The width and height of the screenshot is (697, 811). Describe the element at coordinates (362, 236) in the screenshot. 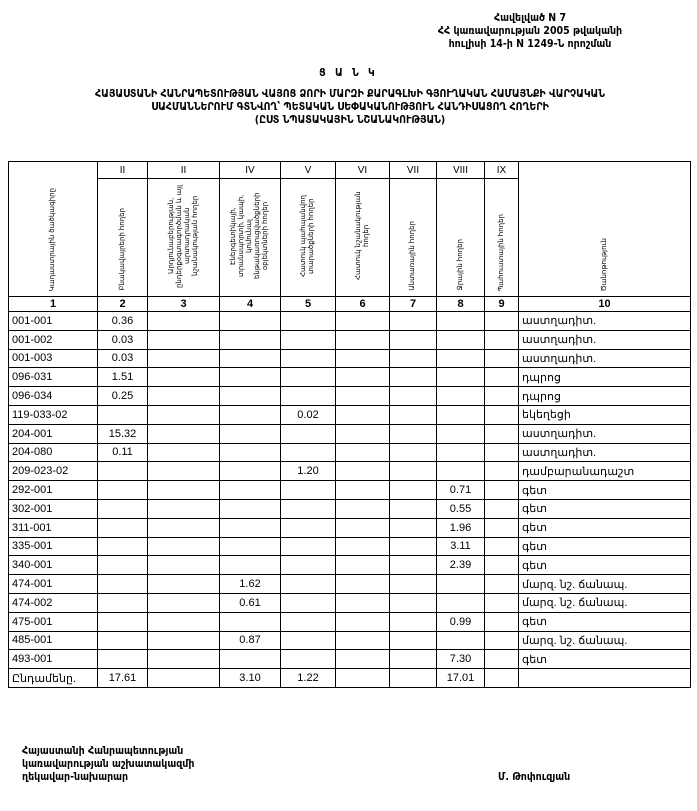

I see `header-text: Հատուկ նշանակության հողեր` at that location.